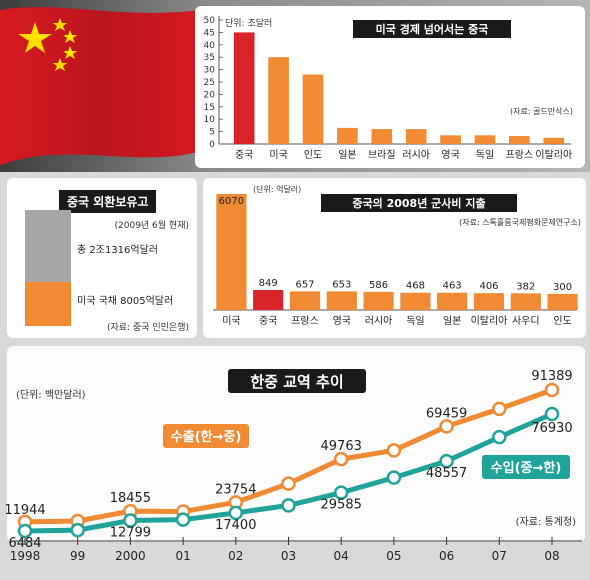 Image resolution: width=590 pixels, height=580 pixels. What do you see at coordinates (48, 304) in the screenshot?
I see `forex-us-bond-bar` at bounding box center [48, 304].